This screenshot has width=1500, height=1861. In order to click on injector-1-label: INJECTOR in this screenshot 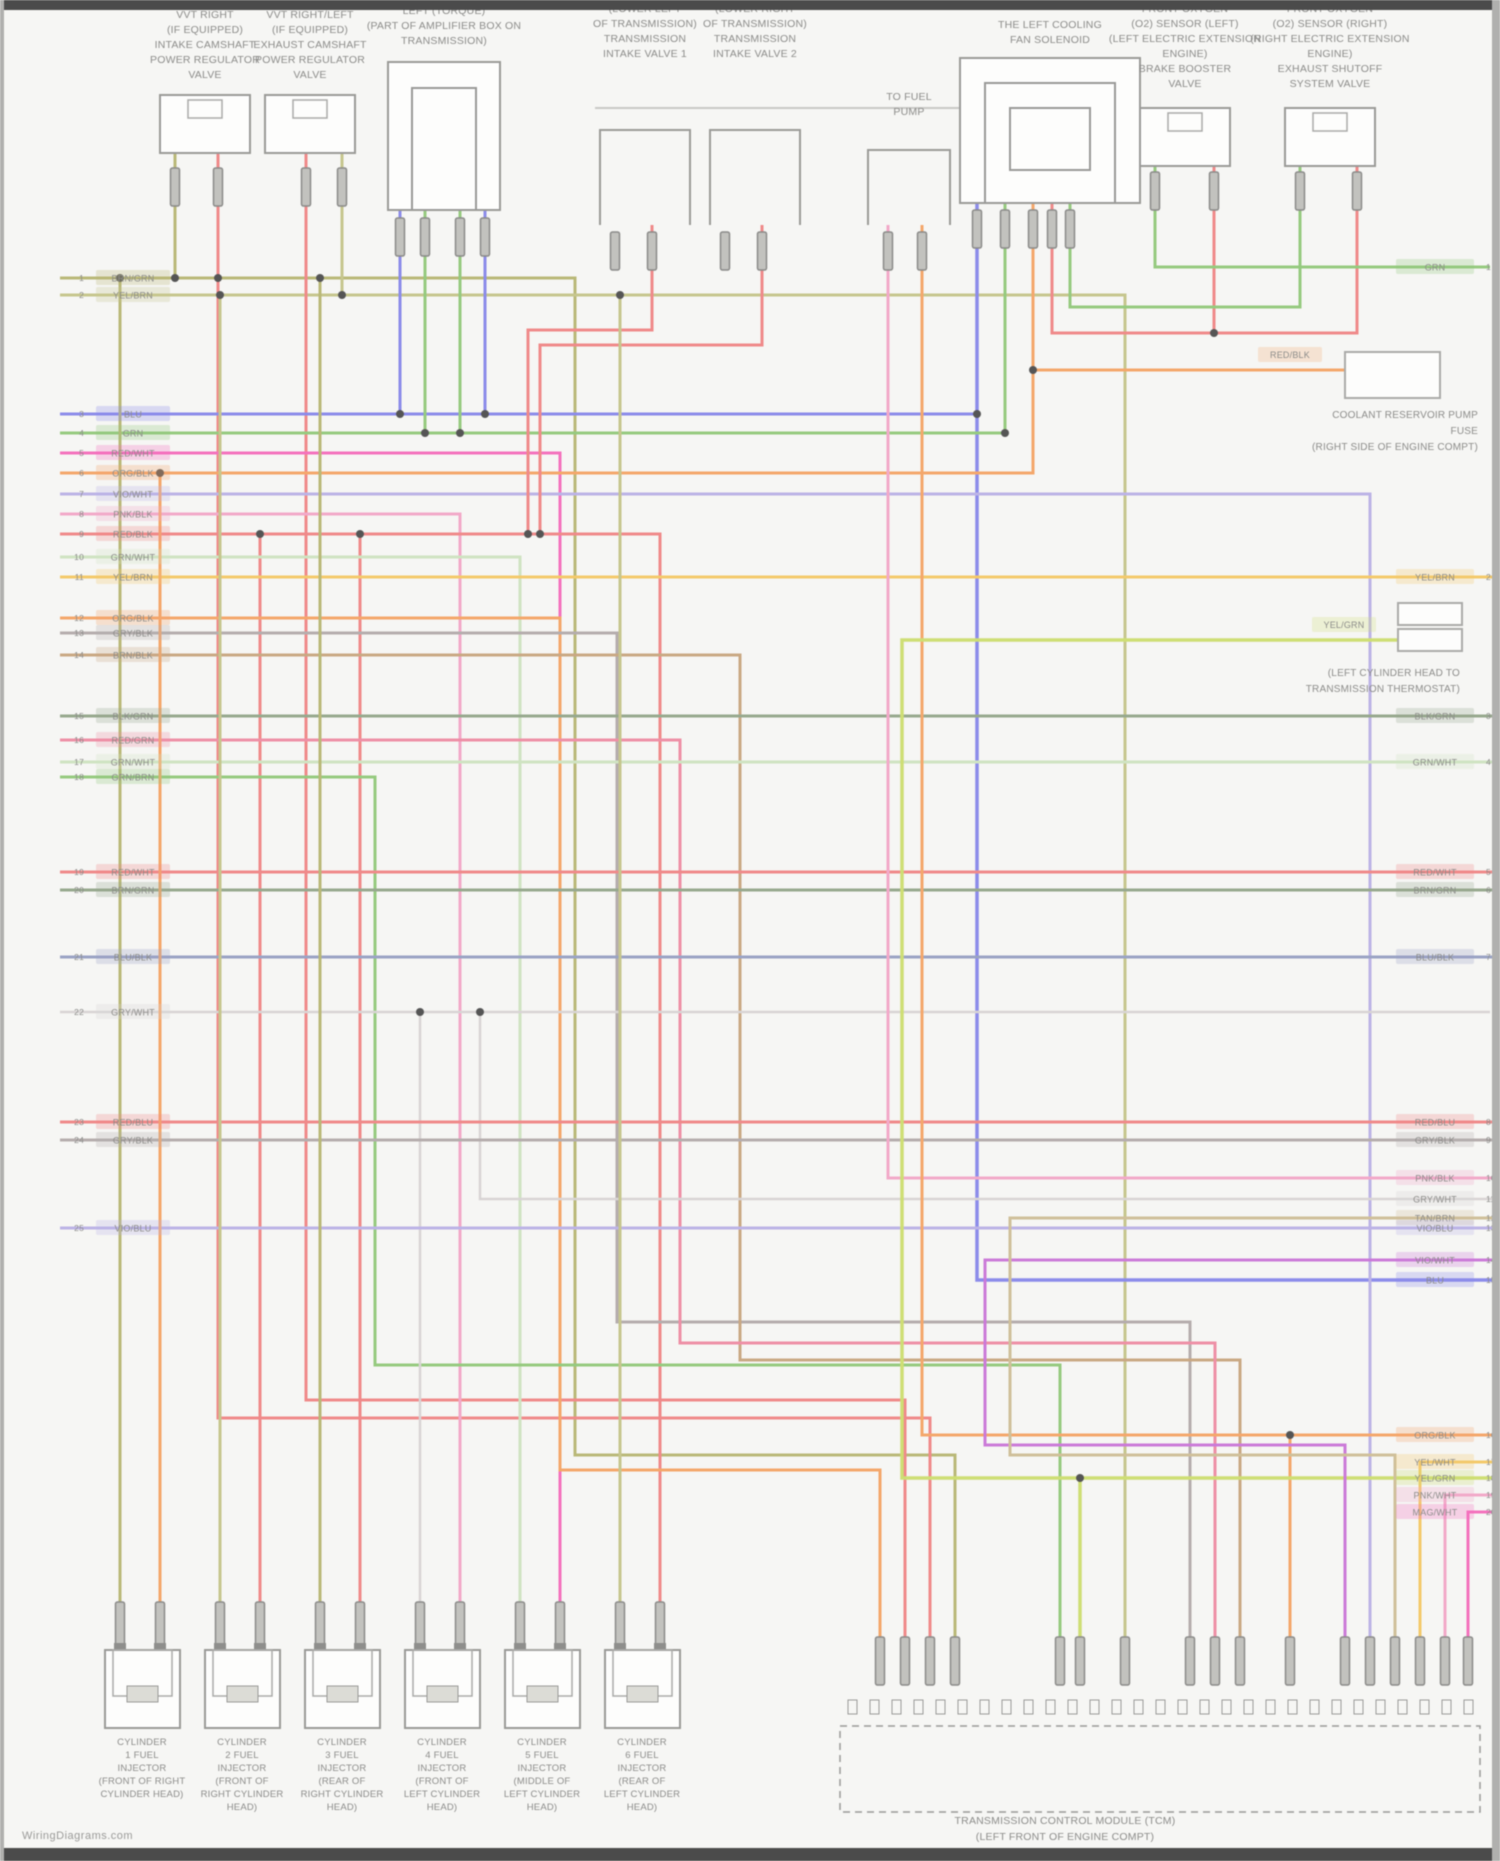, I will do `click(142, 1768)`.